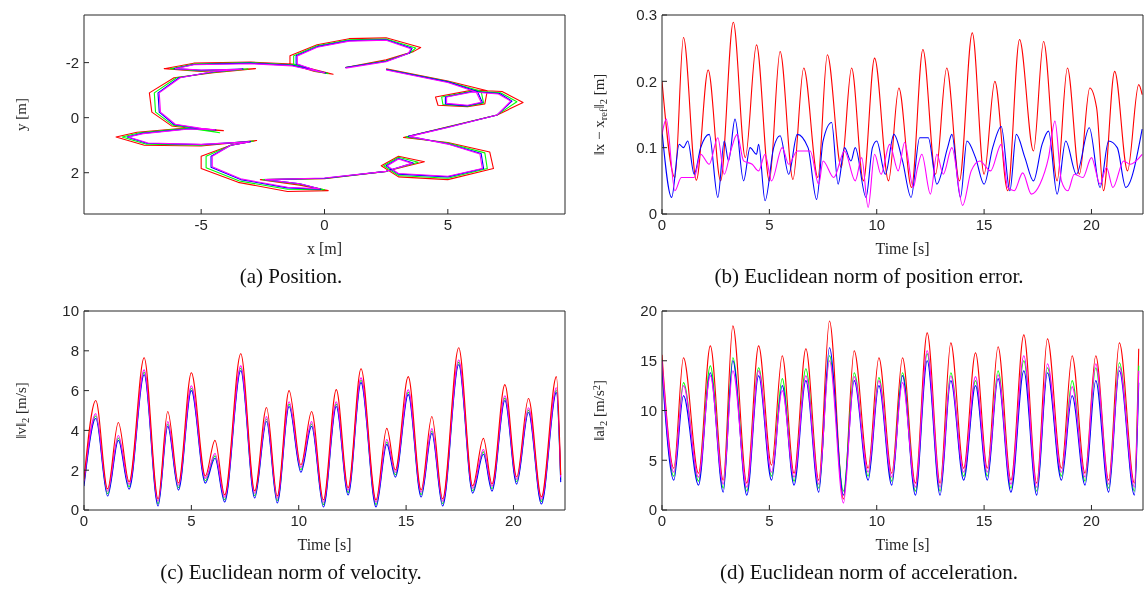 This screenshot has width=1148, height=594. What do you see at coordinates (646, 147) in the screenshot?
I see `y-tick-label: 0.1` at bounding box center [646, 147].